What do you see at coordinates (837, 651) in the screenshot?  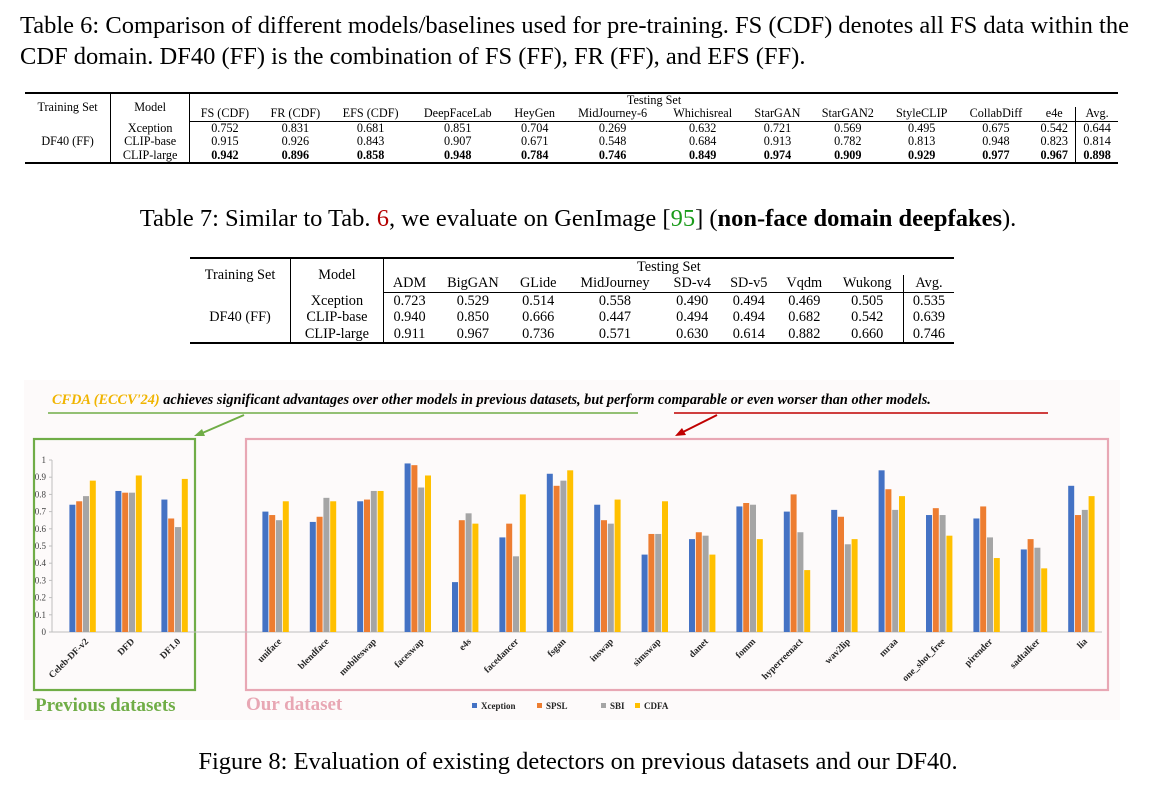 I see `x-tick-label: wav2lip` at bounding box center [837, 651].